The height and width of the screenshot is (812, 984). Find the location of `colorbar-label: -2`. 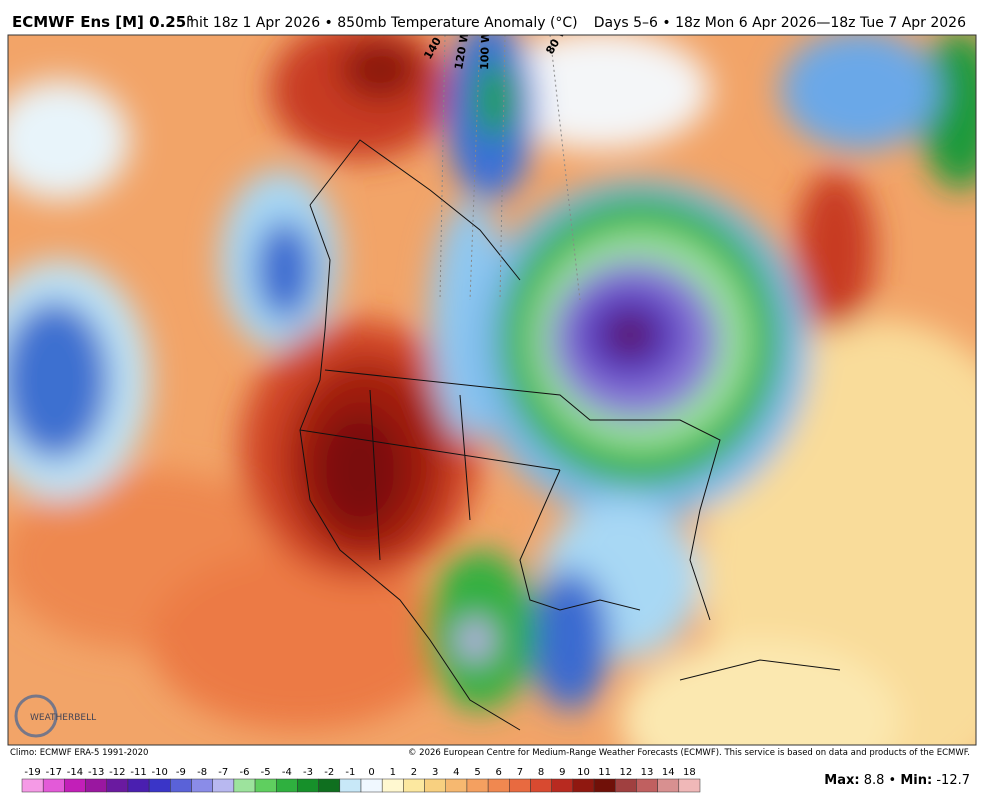

colorbar-label: -2 is located at coordinates (329, 772).